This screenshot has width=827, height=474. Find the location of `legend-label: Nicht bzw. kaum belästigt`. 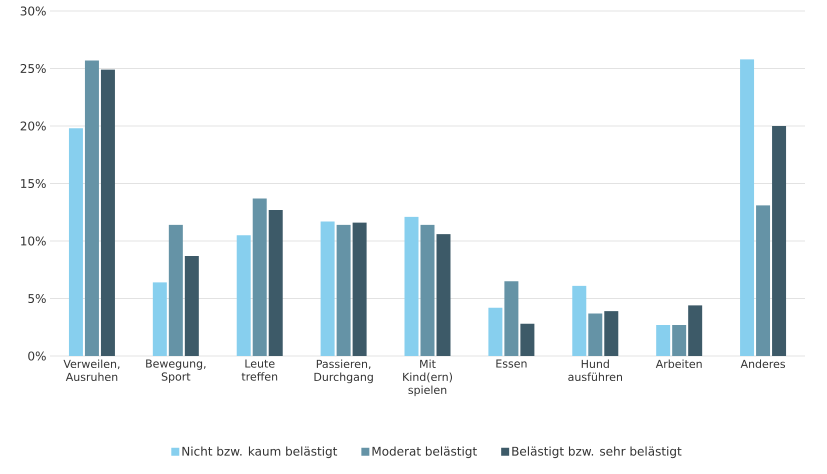

legend-label: Nicht bzw. kaum belästigt is located at coordinates (260, 452).